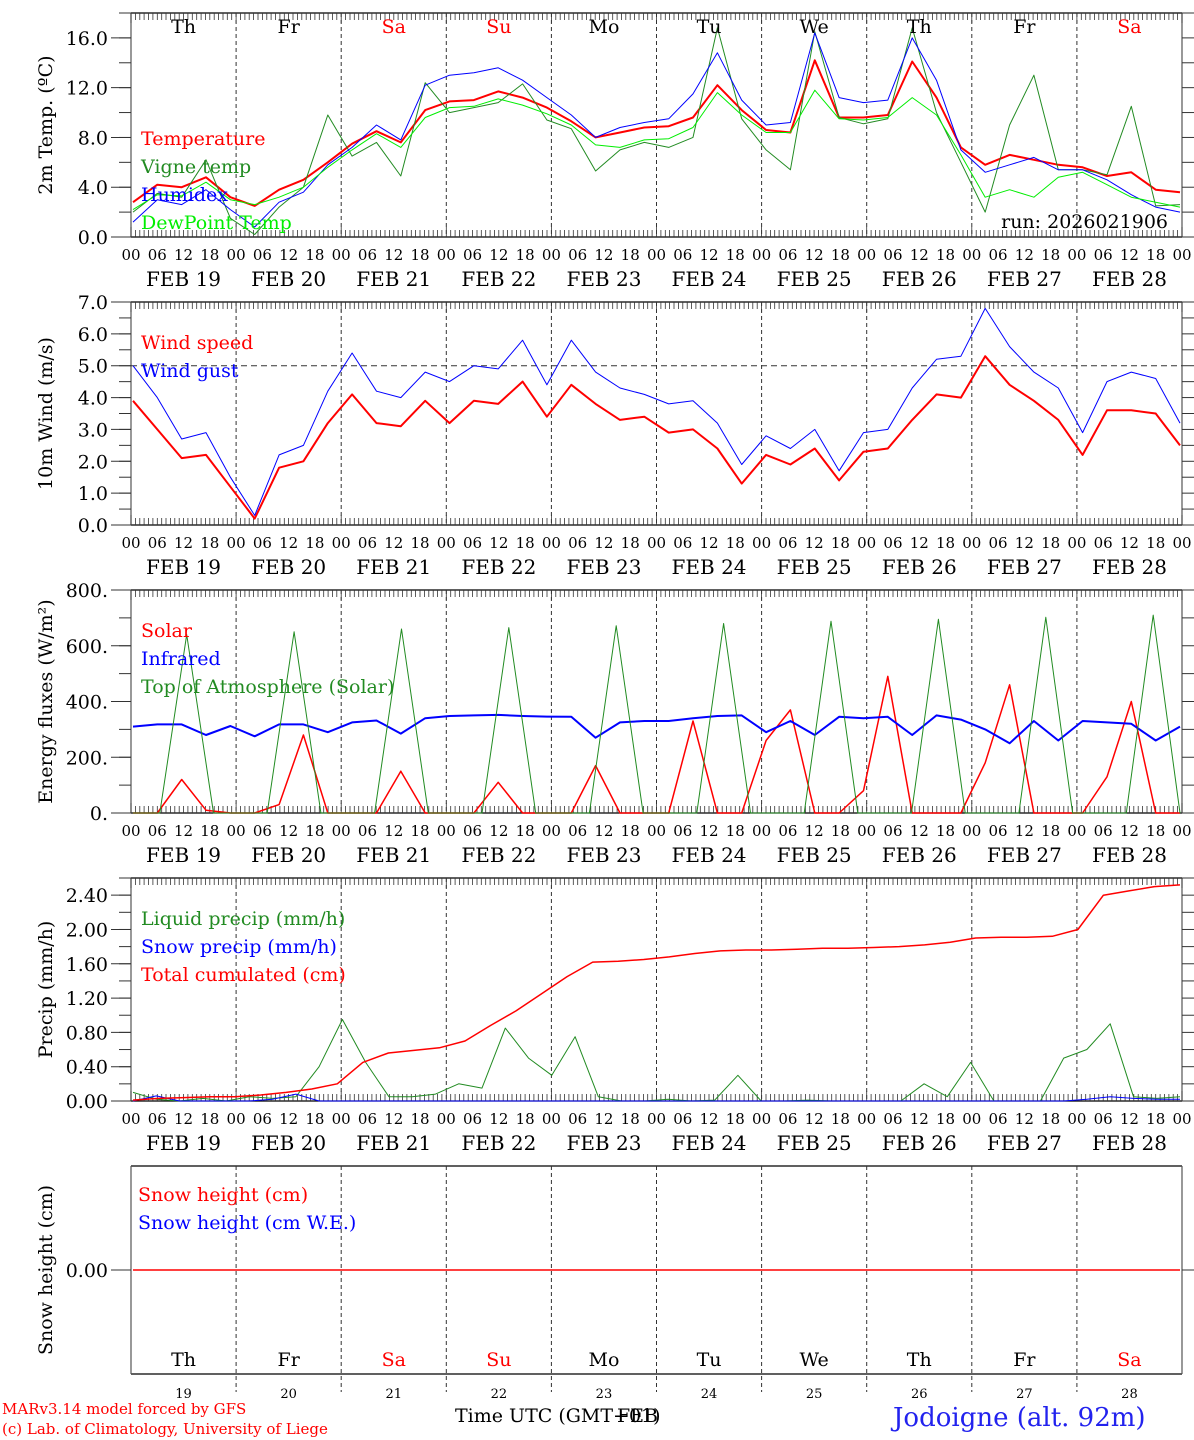 The width and height of the screenshot is (1194, 1440). I want to click on date-label: FEB 23, so click(603, 855).